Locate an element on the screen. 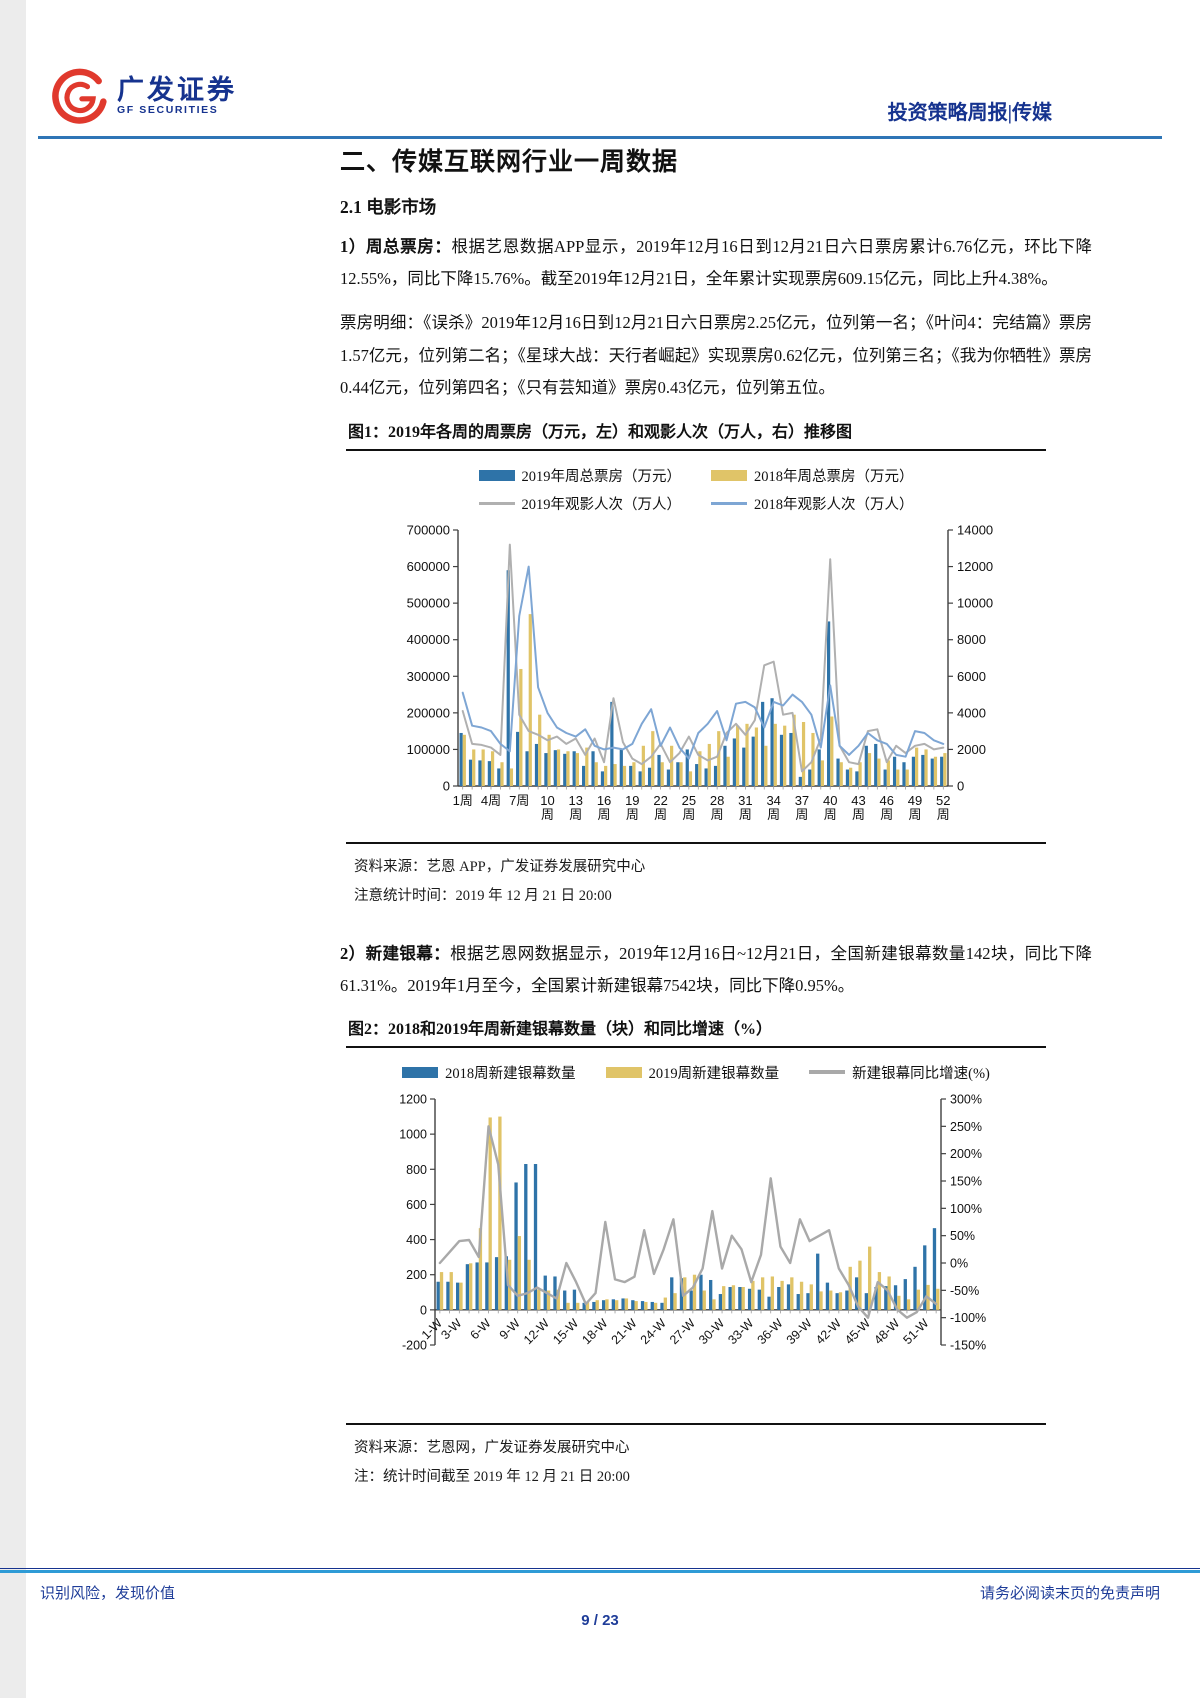  paragraph-lead: 1）周总票房： is located at coordinates (396, 246).